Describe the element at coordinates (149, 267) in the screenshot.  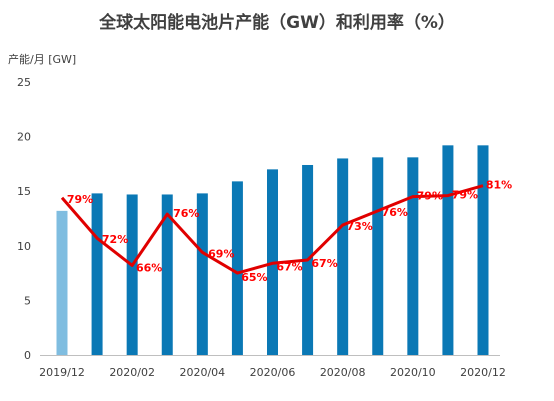
I see `utilization-label: 66%` at that location.